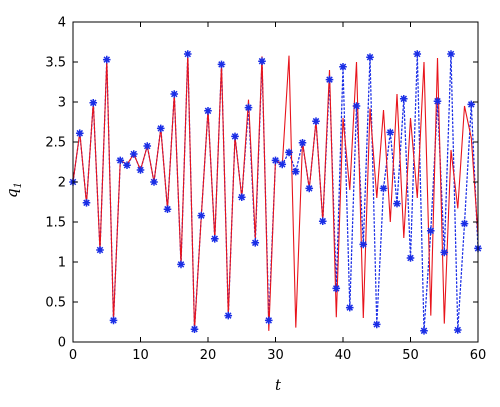  Describe the element at coordinates (140, 355) in the screenshot. I see `x-tick-label: 10` at that location.